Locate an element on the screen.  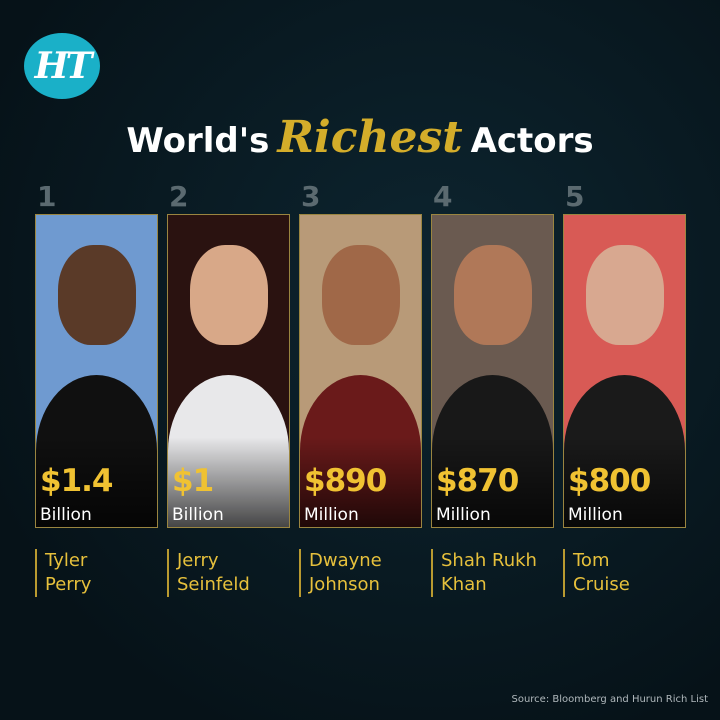
title-highlight: Richest is located at coordinates (370, 137).